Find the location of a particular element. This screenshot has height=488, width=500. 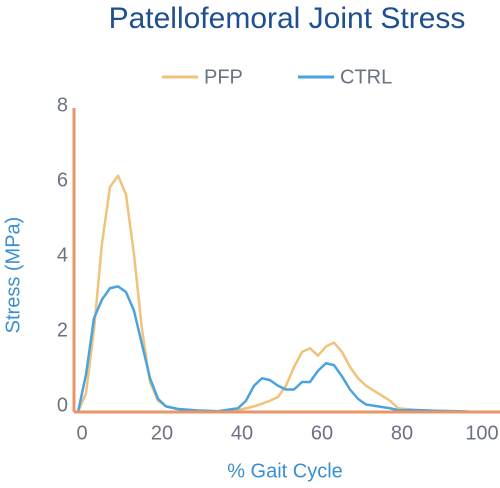

y-tick-label: 0 is located at coordinates (62, 405).